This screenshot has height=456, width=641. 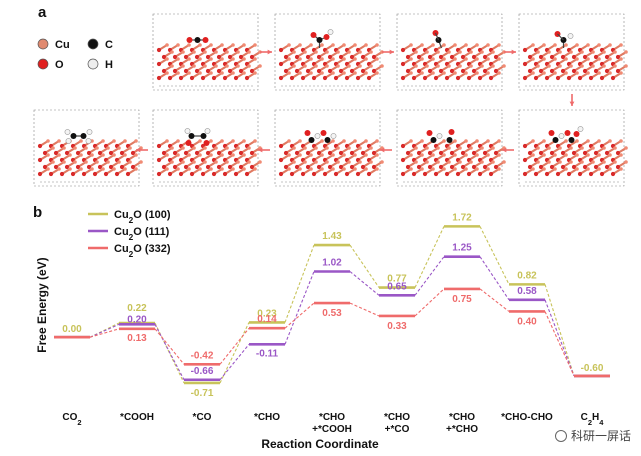 What do you see at coordinates (527, 417) in the screenshot?
I see `x-tick-label: *CHO-CHO` at bounding box center [527, 417].